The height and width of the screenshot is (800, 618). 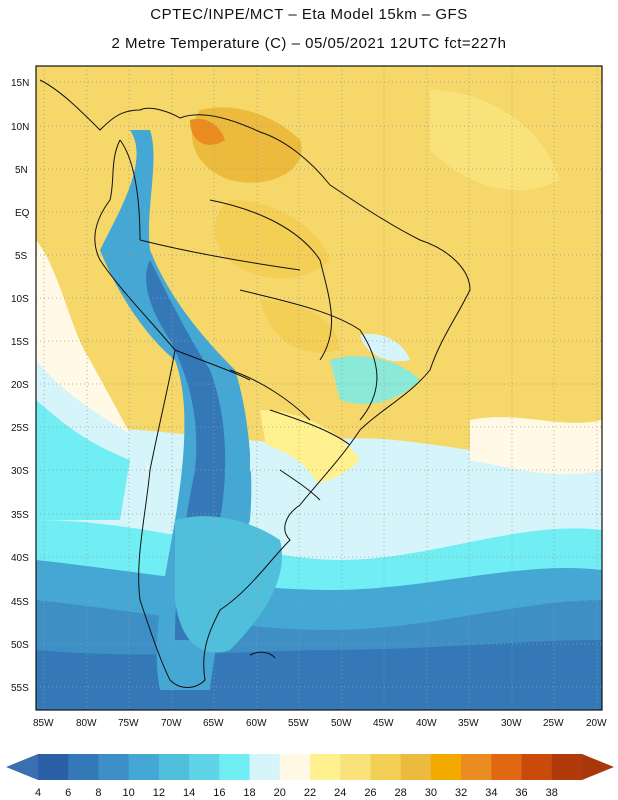 I want to click on colorbar-label: 22, so click(x=310, y=793).